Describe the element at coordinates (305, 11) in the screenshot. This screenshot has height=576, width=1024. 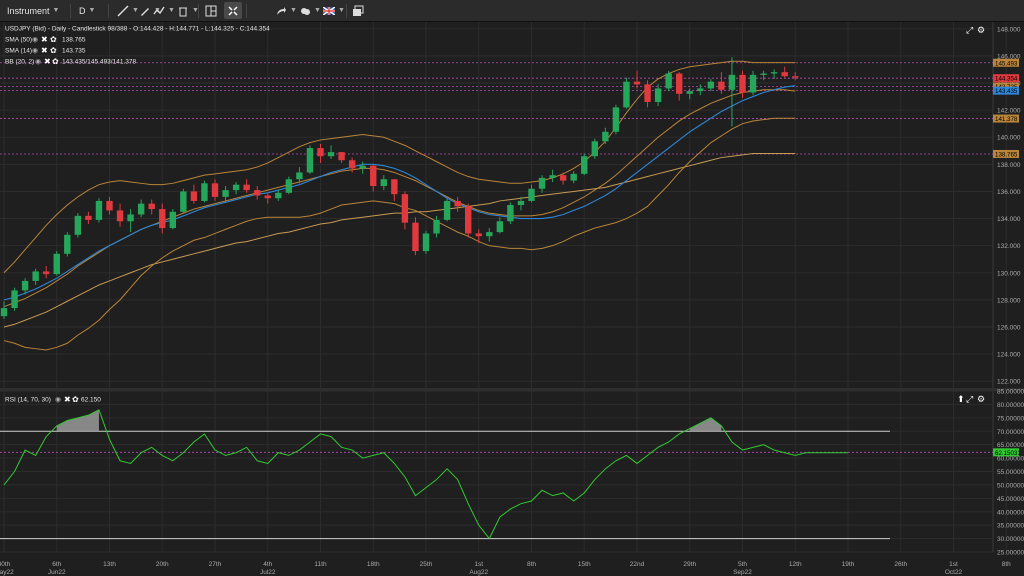
I see `weather-icon` at that location.